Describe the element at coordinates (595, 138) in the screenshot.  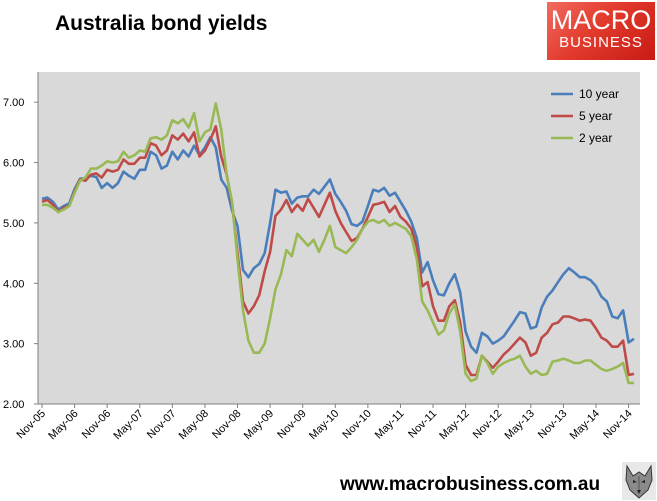
I see `legend-label: 2 year` at that location.